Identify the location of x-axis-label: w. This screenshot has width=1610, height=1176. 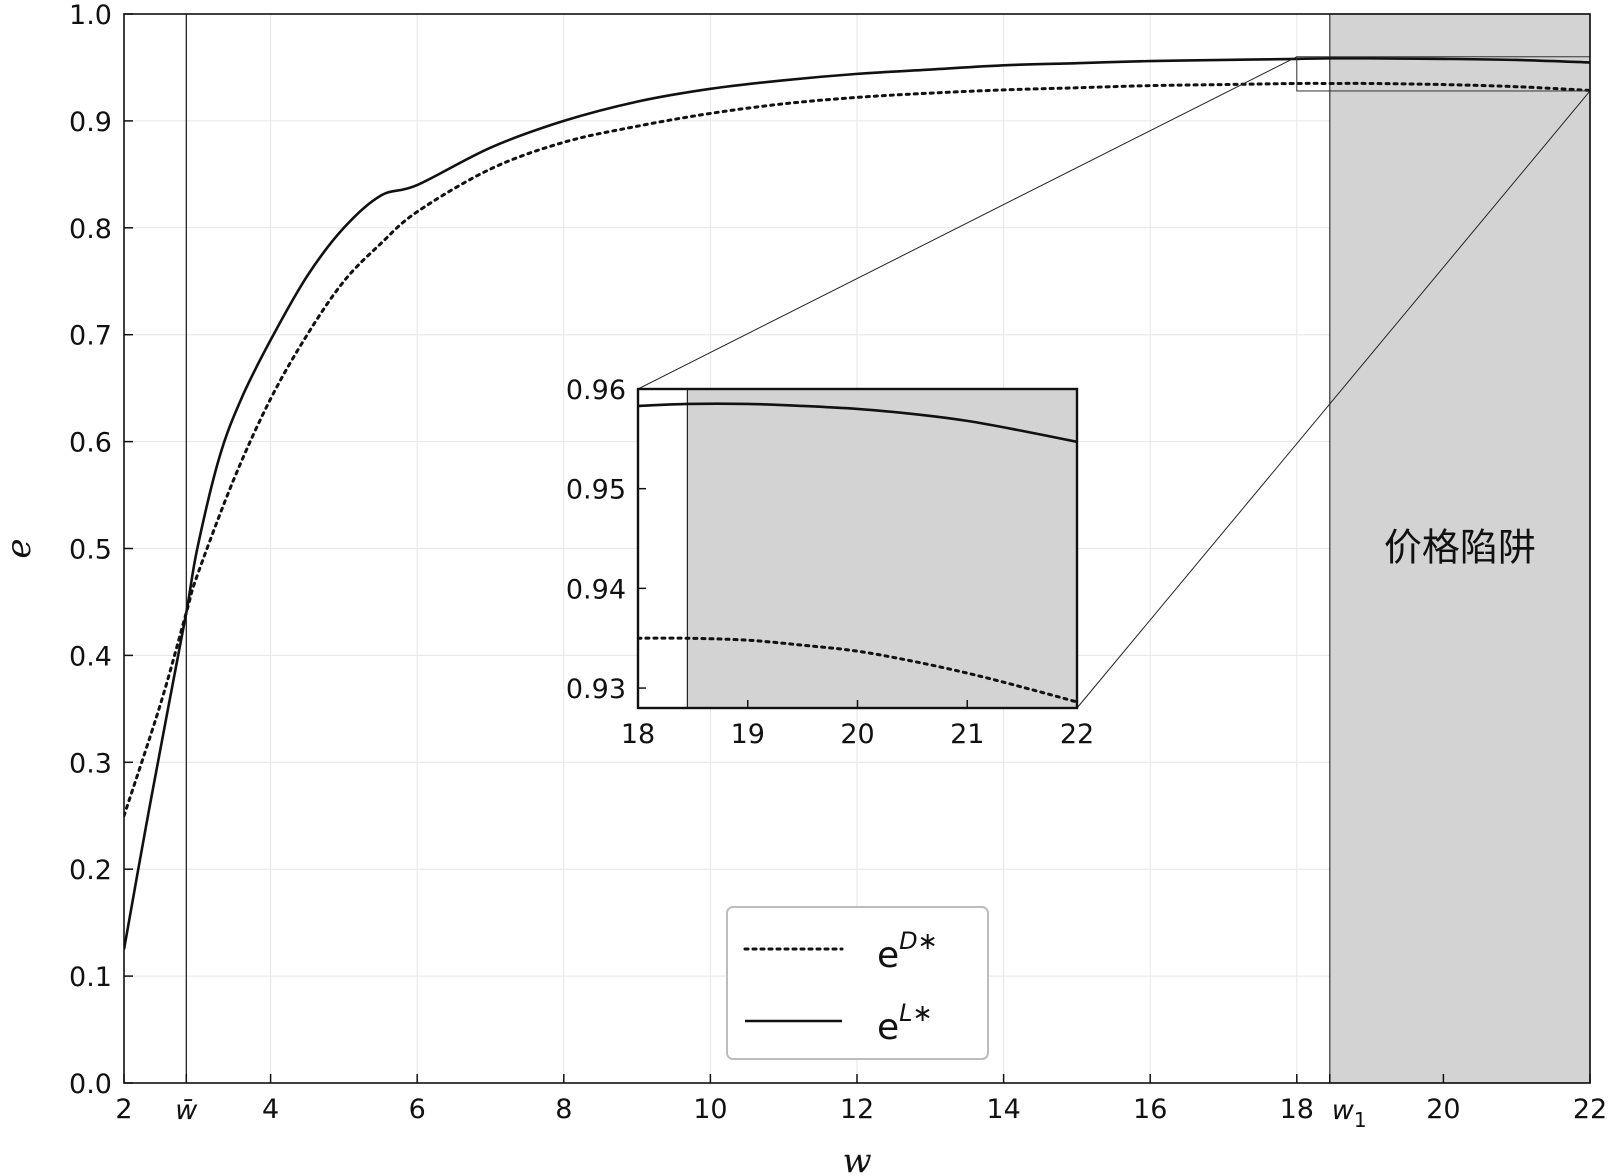
(856, 1158).